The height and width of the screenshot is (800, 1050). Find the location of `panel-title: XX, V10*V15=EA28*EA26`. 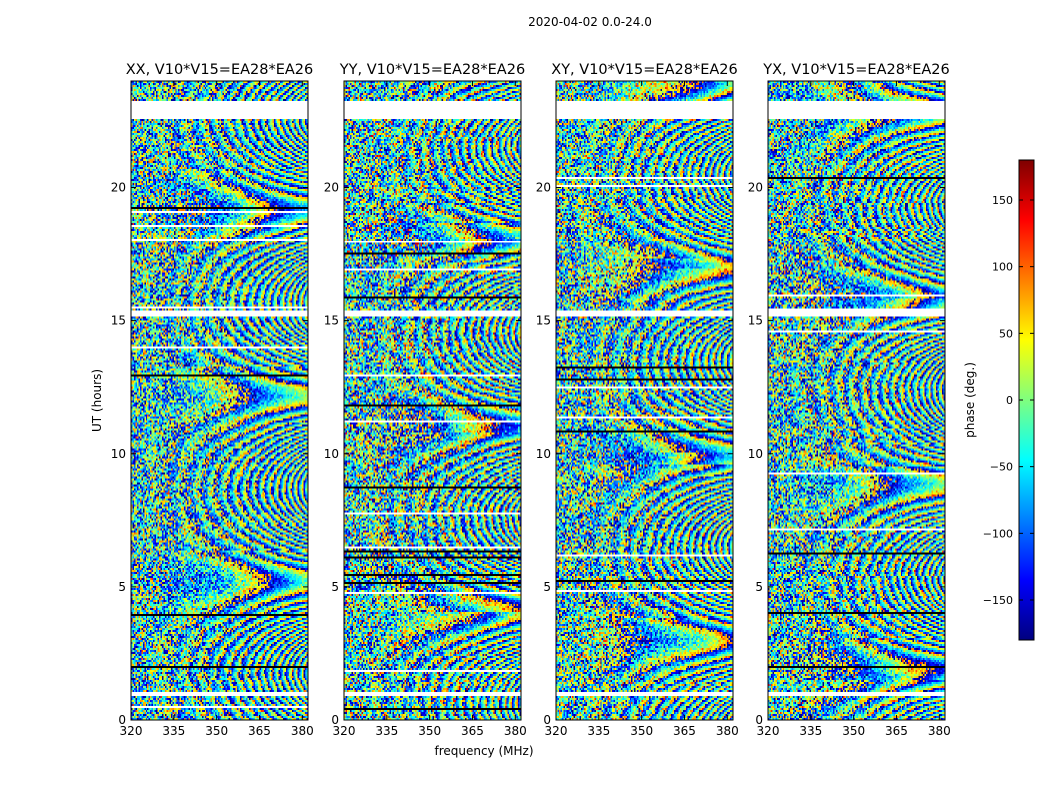

panel-title: XX, V10*V15=EA28*EA26 is located at coordinates (220, 70).